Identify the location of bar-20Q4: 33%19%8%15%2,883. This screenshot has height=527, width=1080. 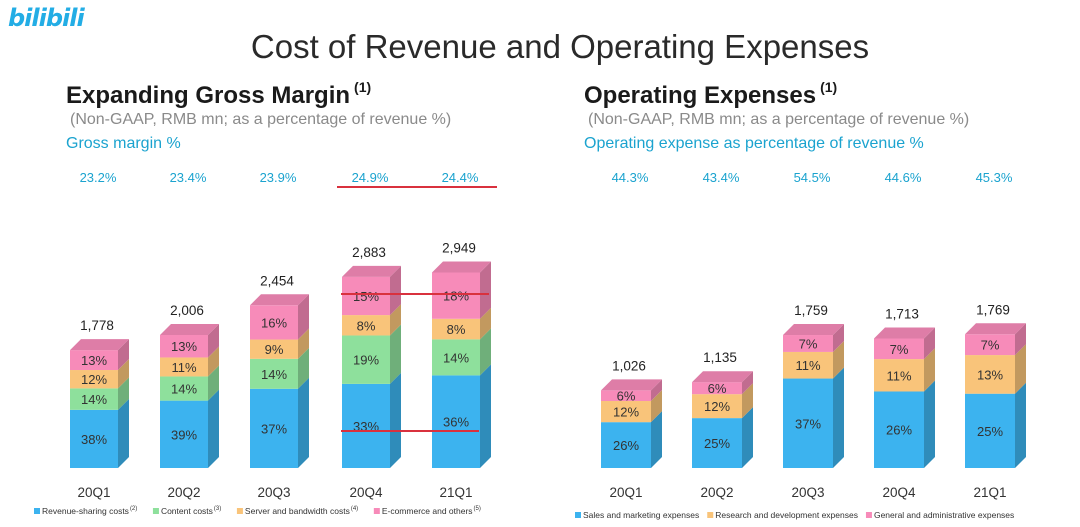
(371, 356).